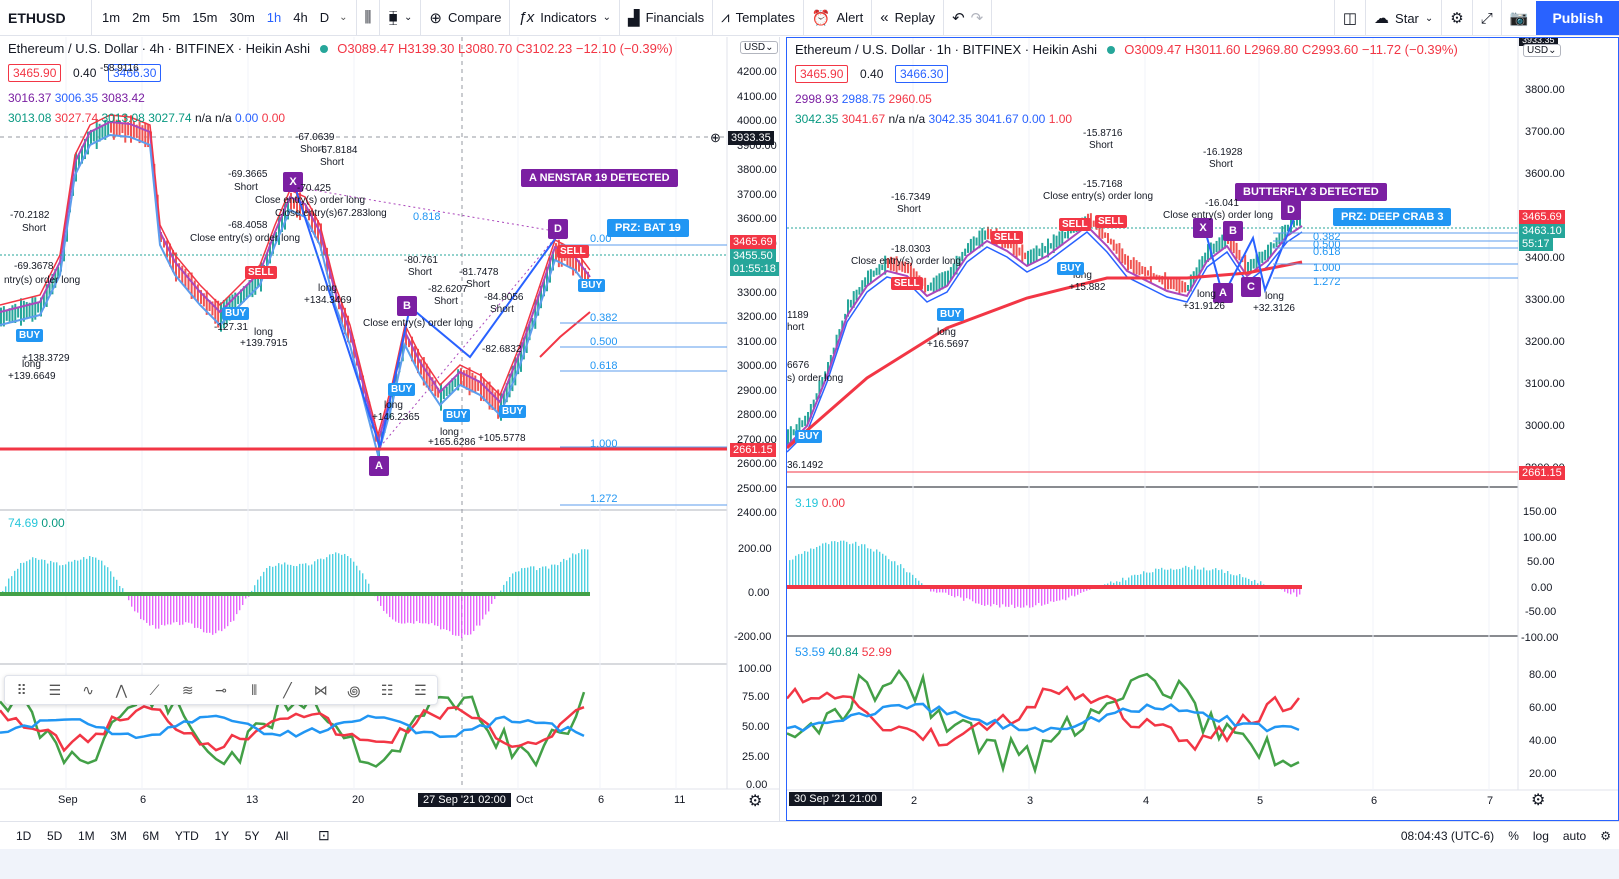  Describe the element at coordinates (46, 18) in the screenshot. I see `symbol-search: ETHUSD` at that location.